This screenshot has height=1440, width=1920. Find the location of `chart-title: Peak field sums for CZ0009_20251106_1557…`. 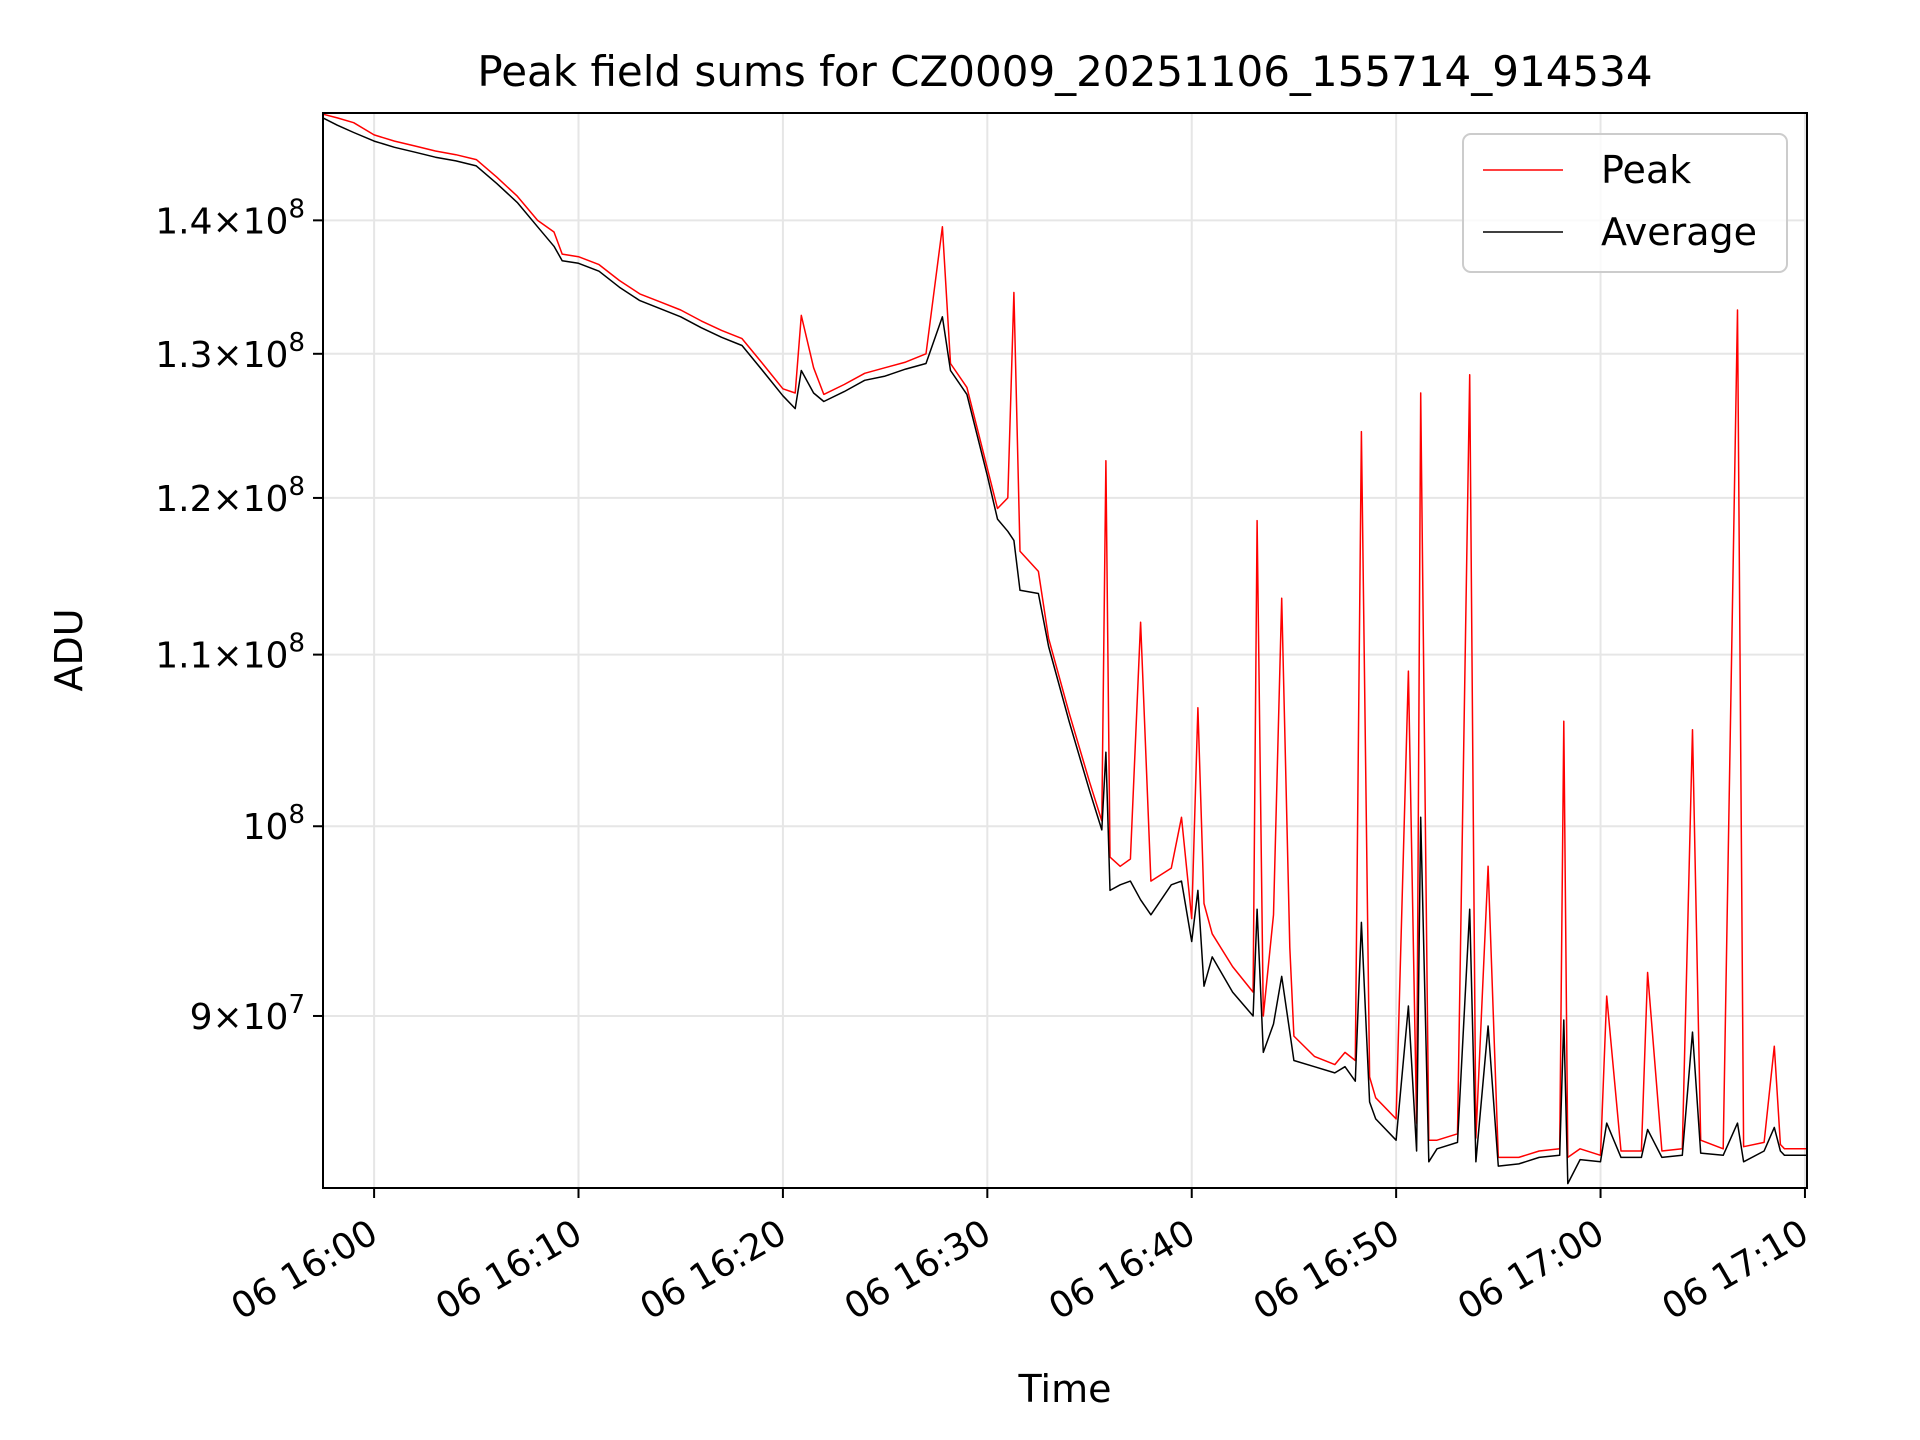

chart-title: Peak field sums for CZ0009_20251106_1557… is located at coordinates (1064, 71).